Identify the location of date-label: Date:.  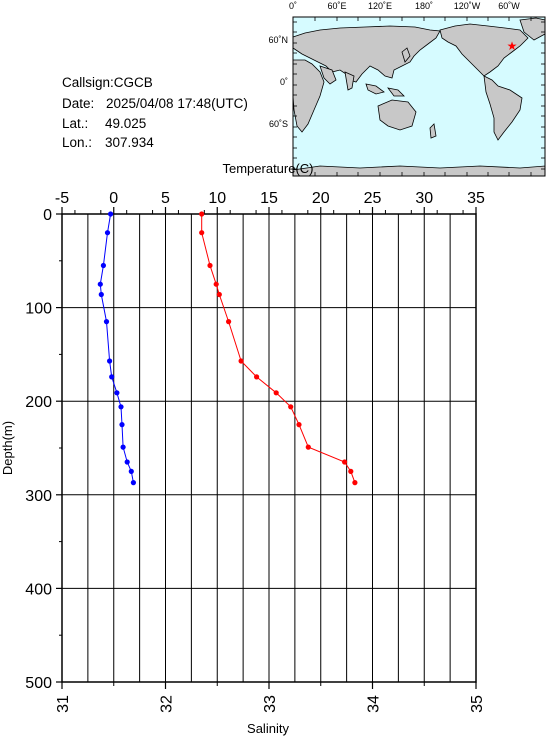
(78, 103).